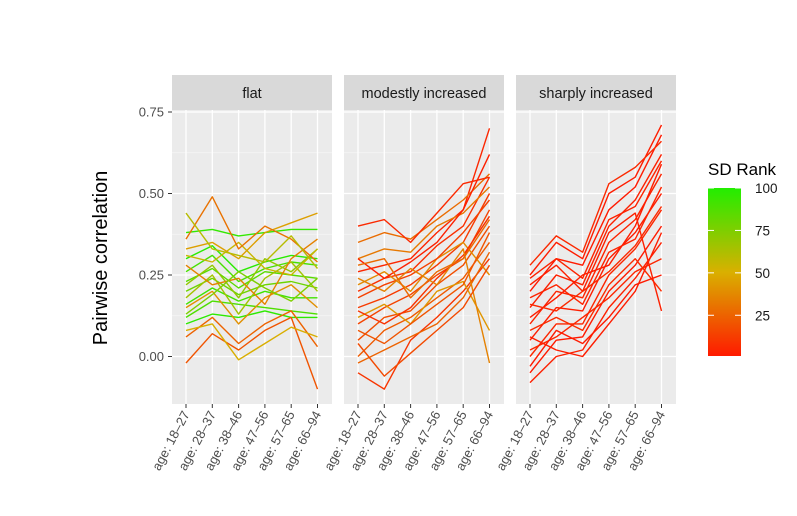  What do you see at coordinates (742, 169) in the screenshot?
I see `legend-title: SD Rank` at bounding box center [742, 169].